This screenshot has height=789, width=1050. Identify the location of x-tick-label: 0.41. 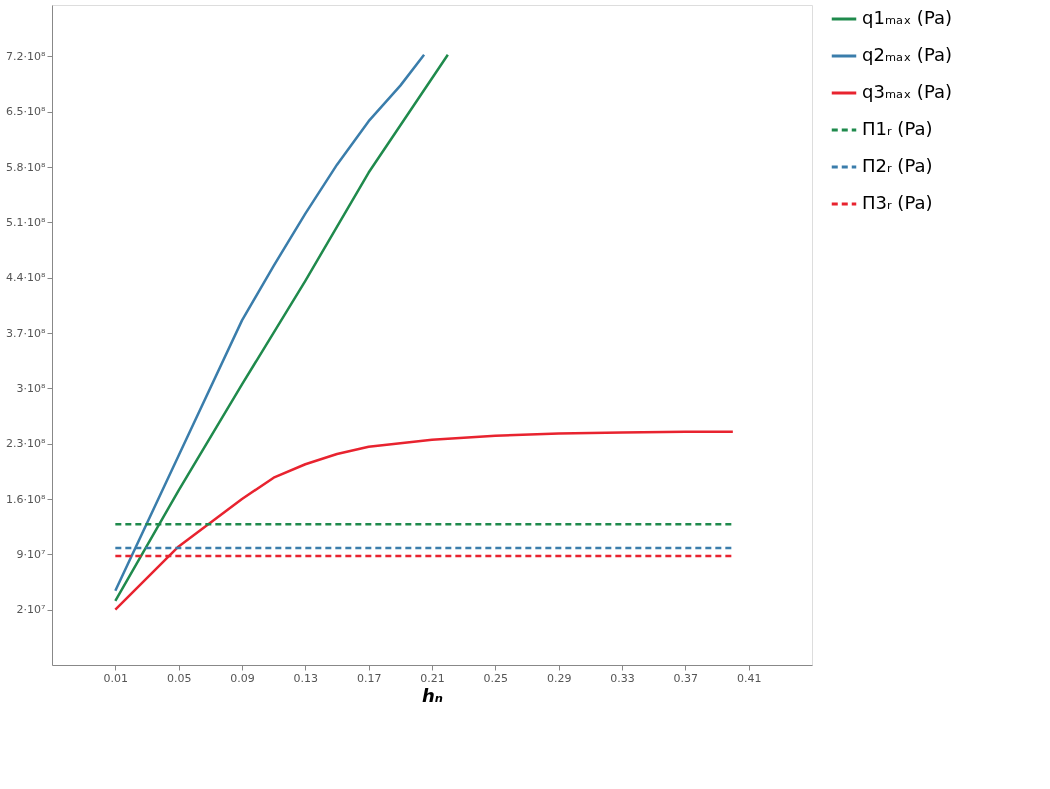
(749, 678).